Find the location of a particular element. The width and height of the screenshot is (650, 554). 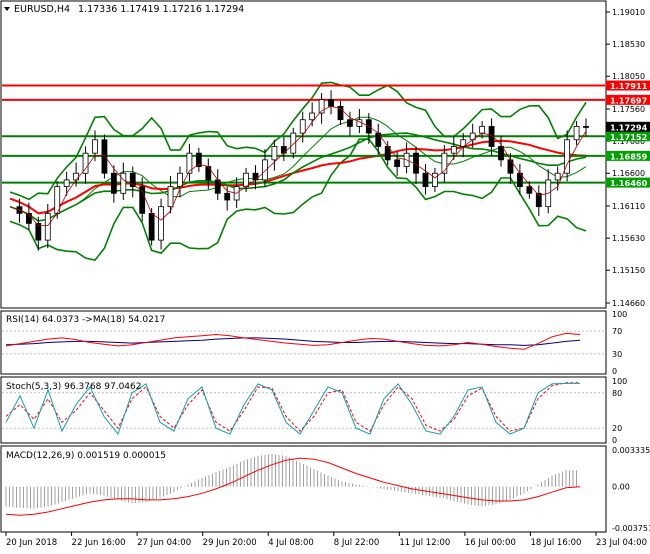

time-axis-label: 11 Jul 12:00 is located at coordinates (424, 543).